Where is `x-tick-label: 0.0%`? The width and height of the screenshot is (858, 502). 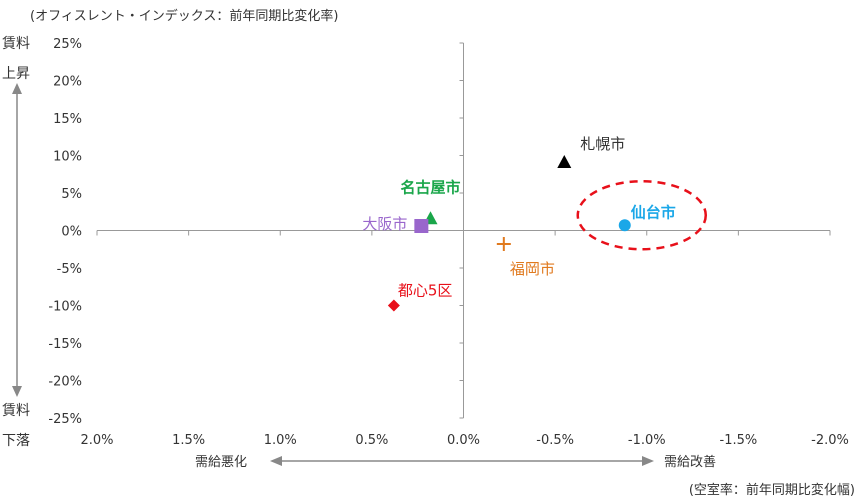 x-tick-label: 0.0% is located at coordinates (463, 440).